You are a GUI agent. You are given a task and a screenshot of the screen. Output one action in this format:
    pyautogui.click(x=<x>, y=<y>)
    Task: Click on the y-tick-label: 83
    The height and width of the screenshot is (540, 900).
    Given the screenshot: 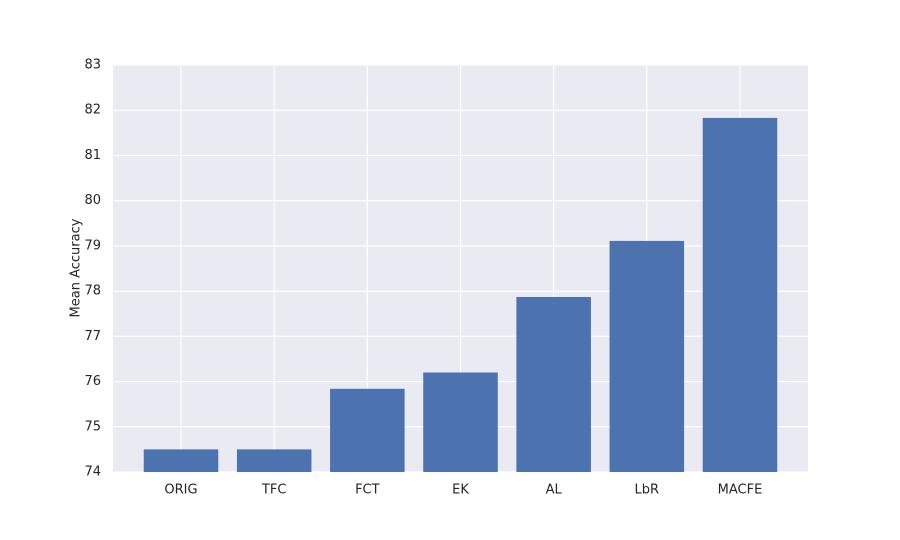 What is the action you would take?
    pyautogui.click(x=92, y=65)
    